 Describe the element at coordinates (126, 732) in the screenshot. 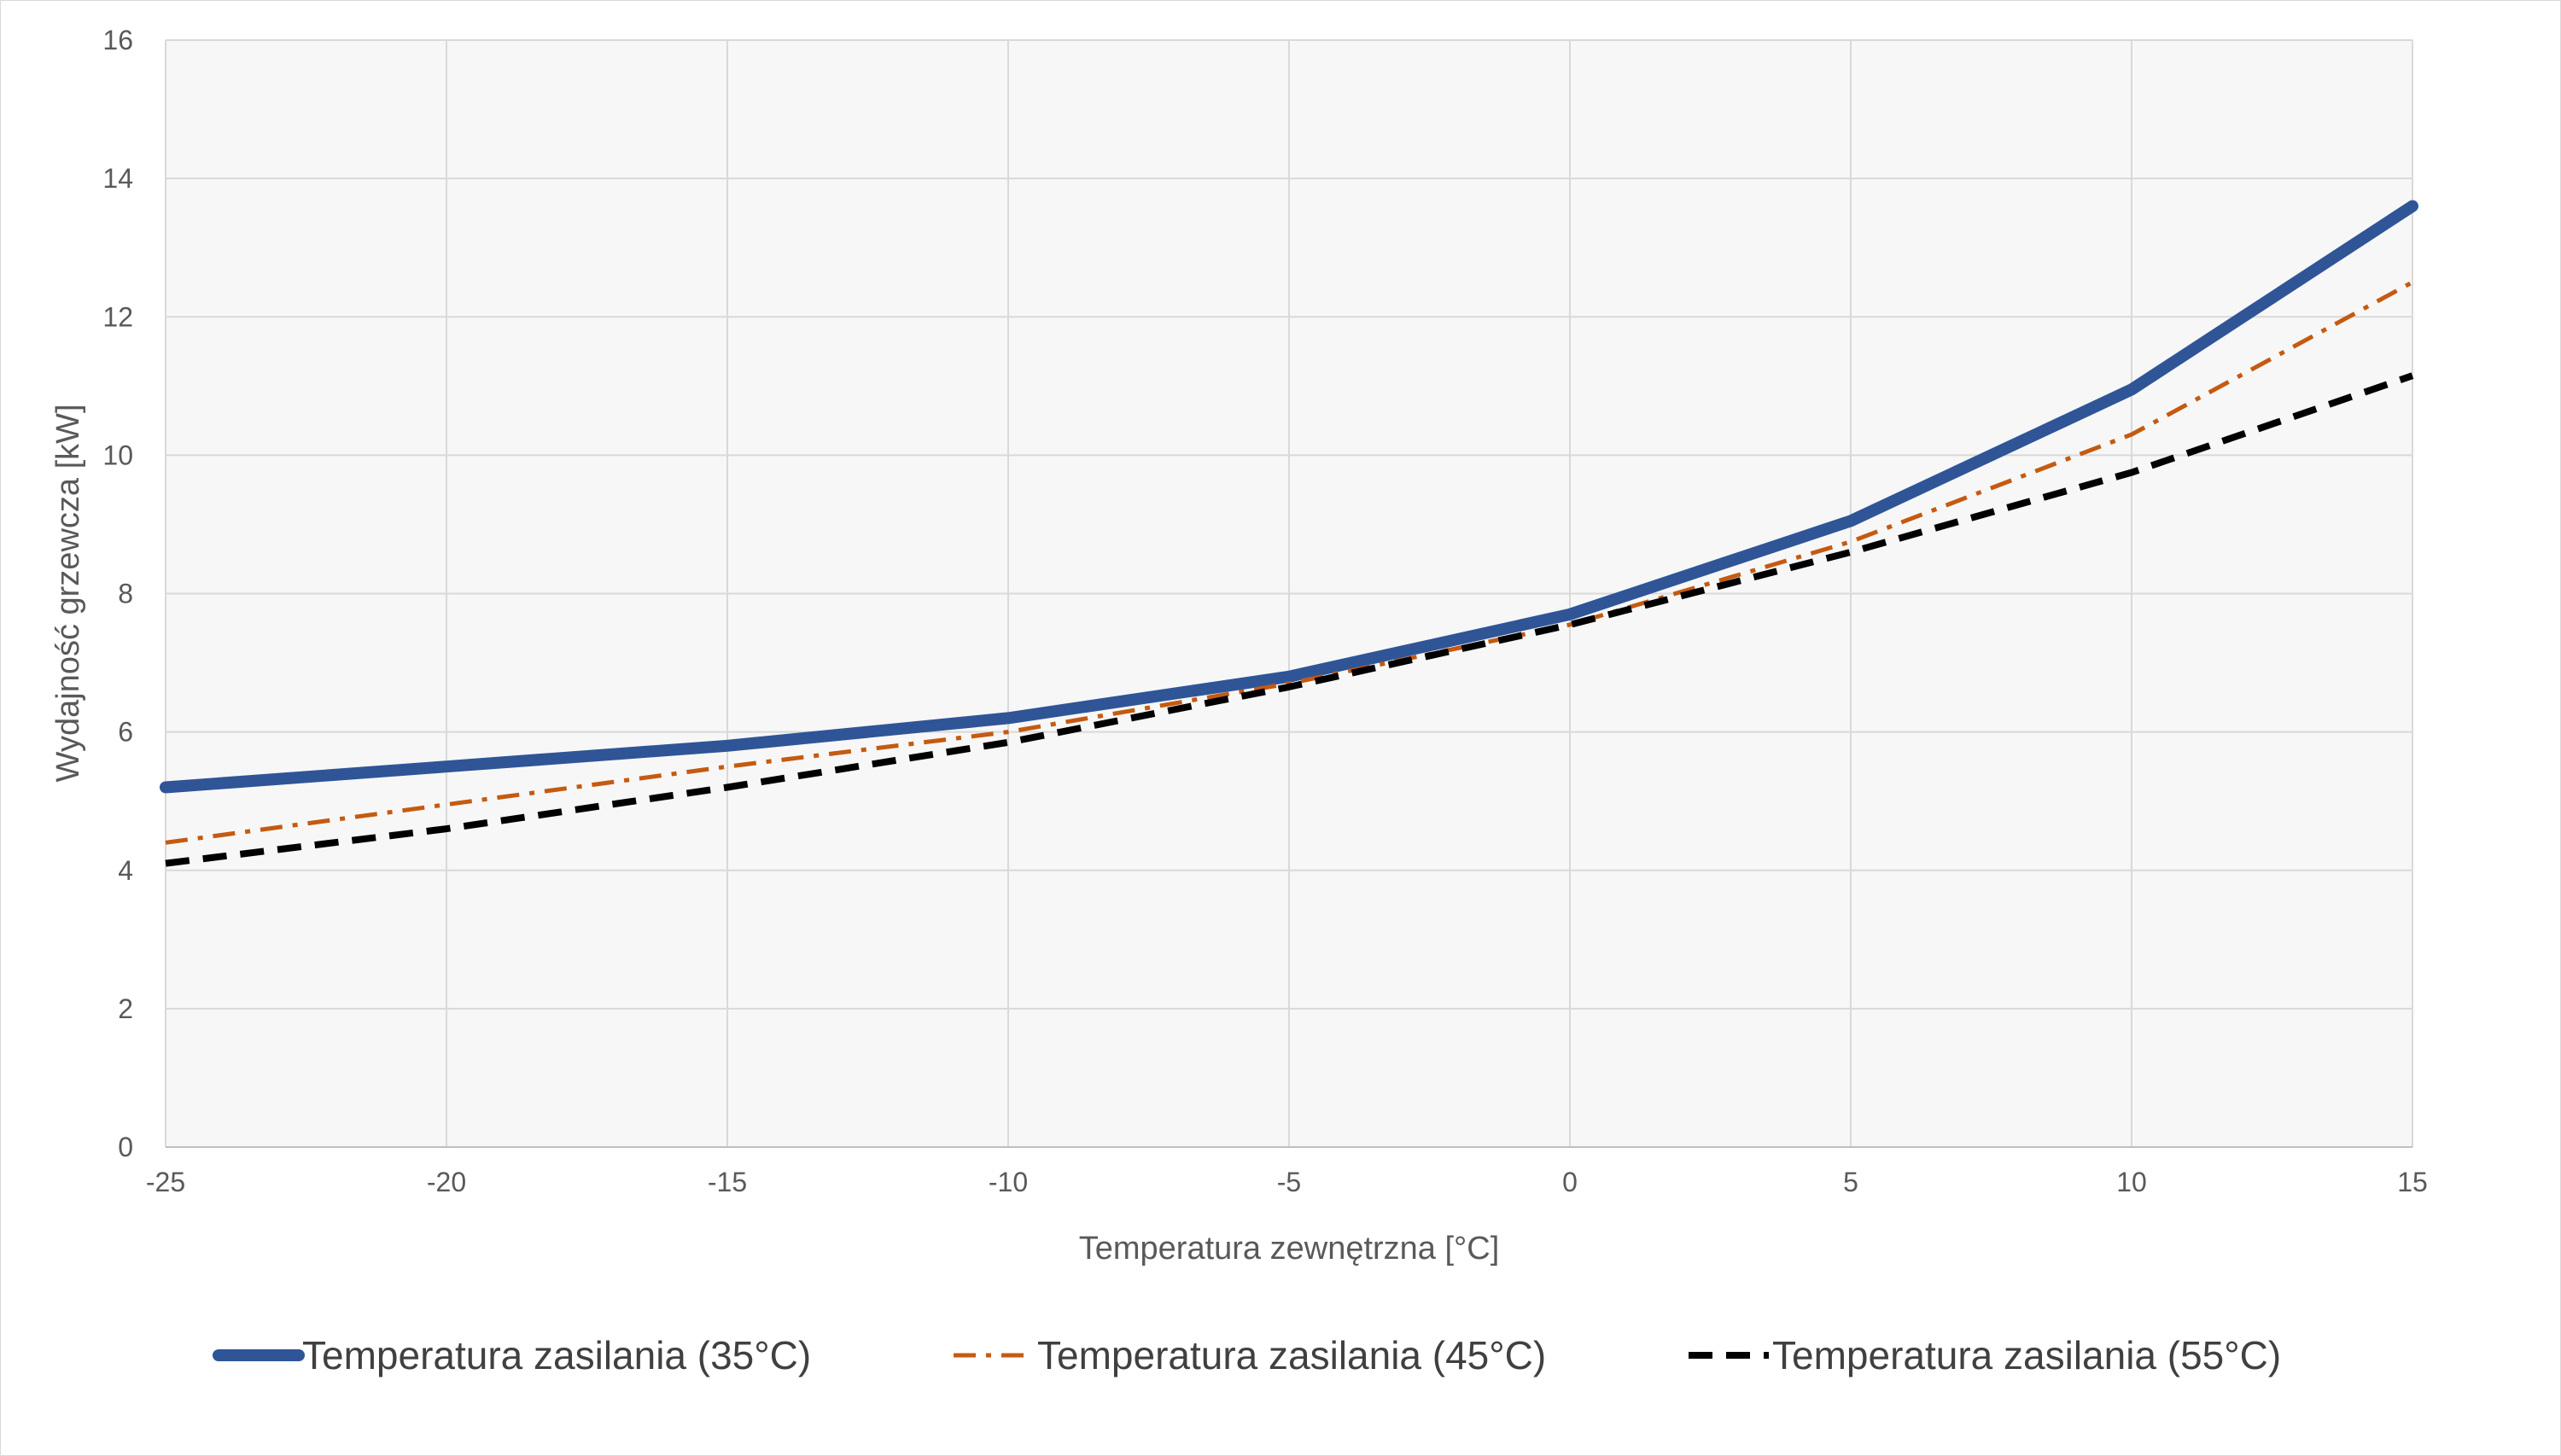

I see `y-tick-label: 6` at that location.